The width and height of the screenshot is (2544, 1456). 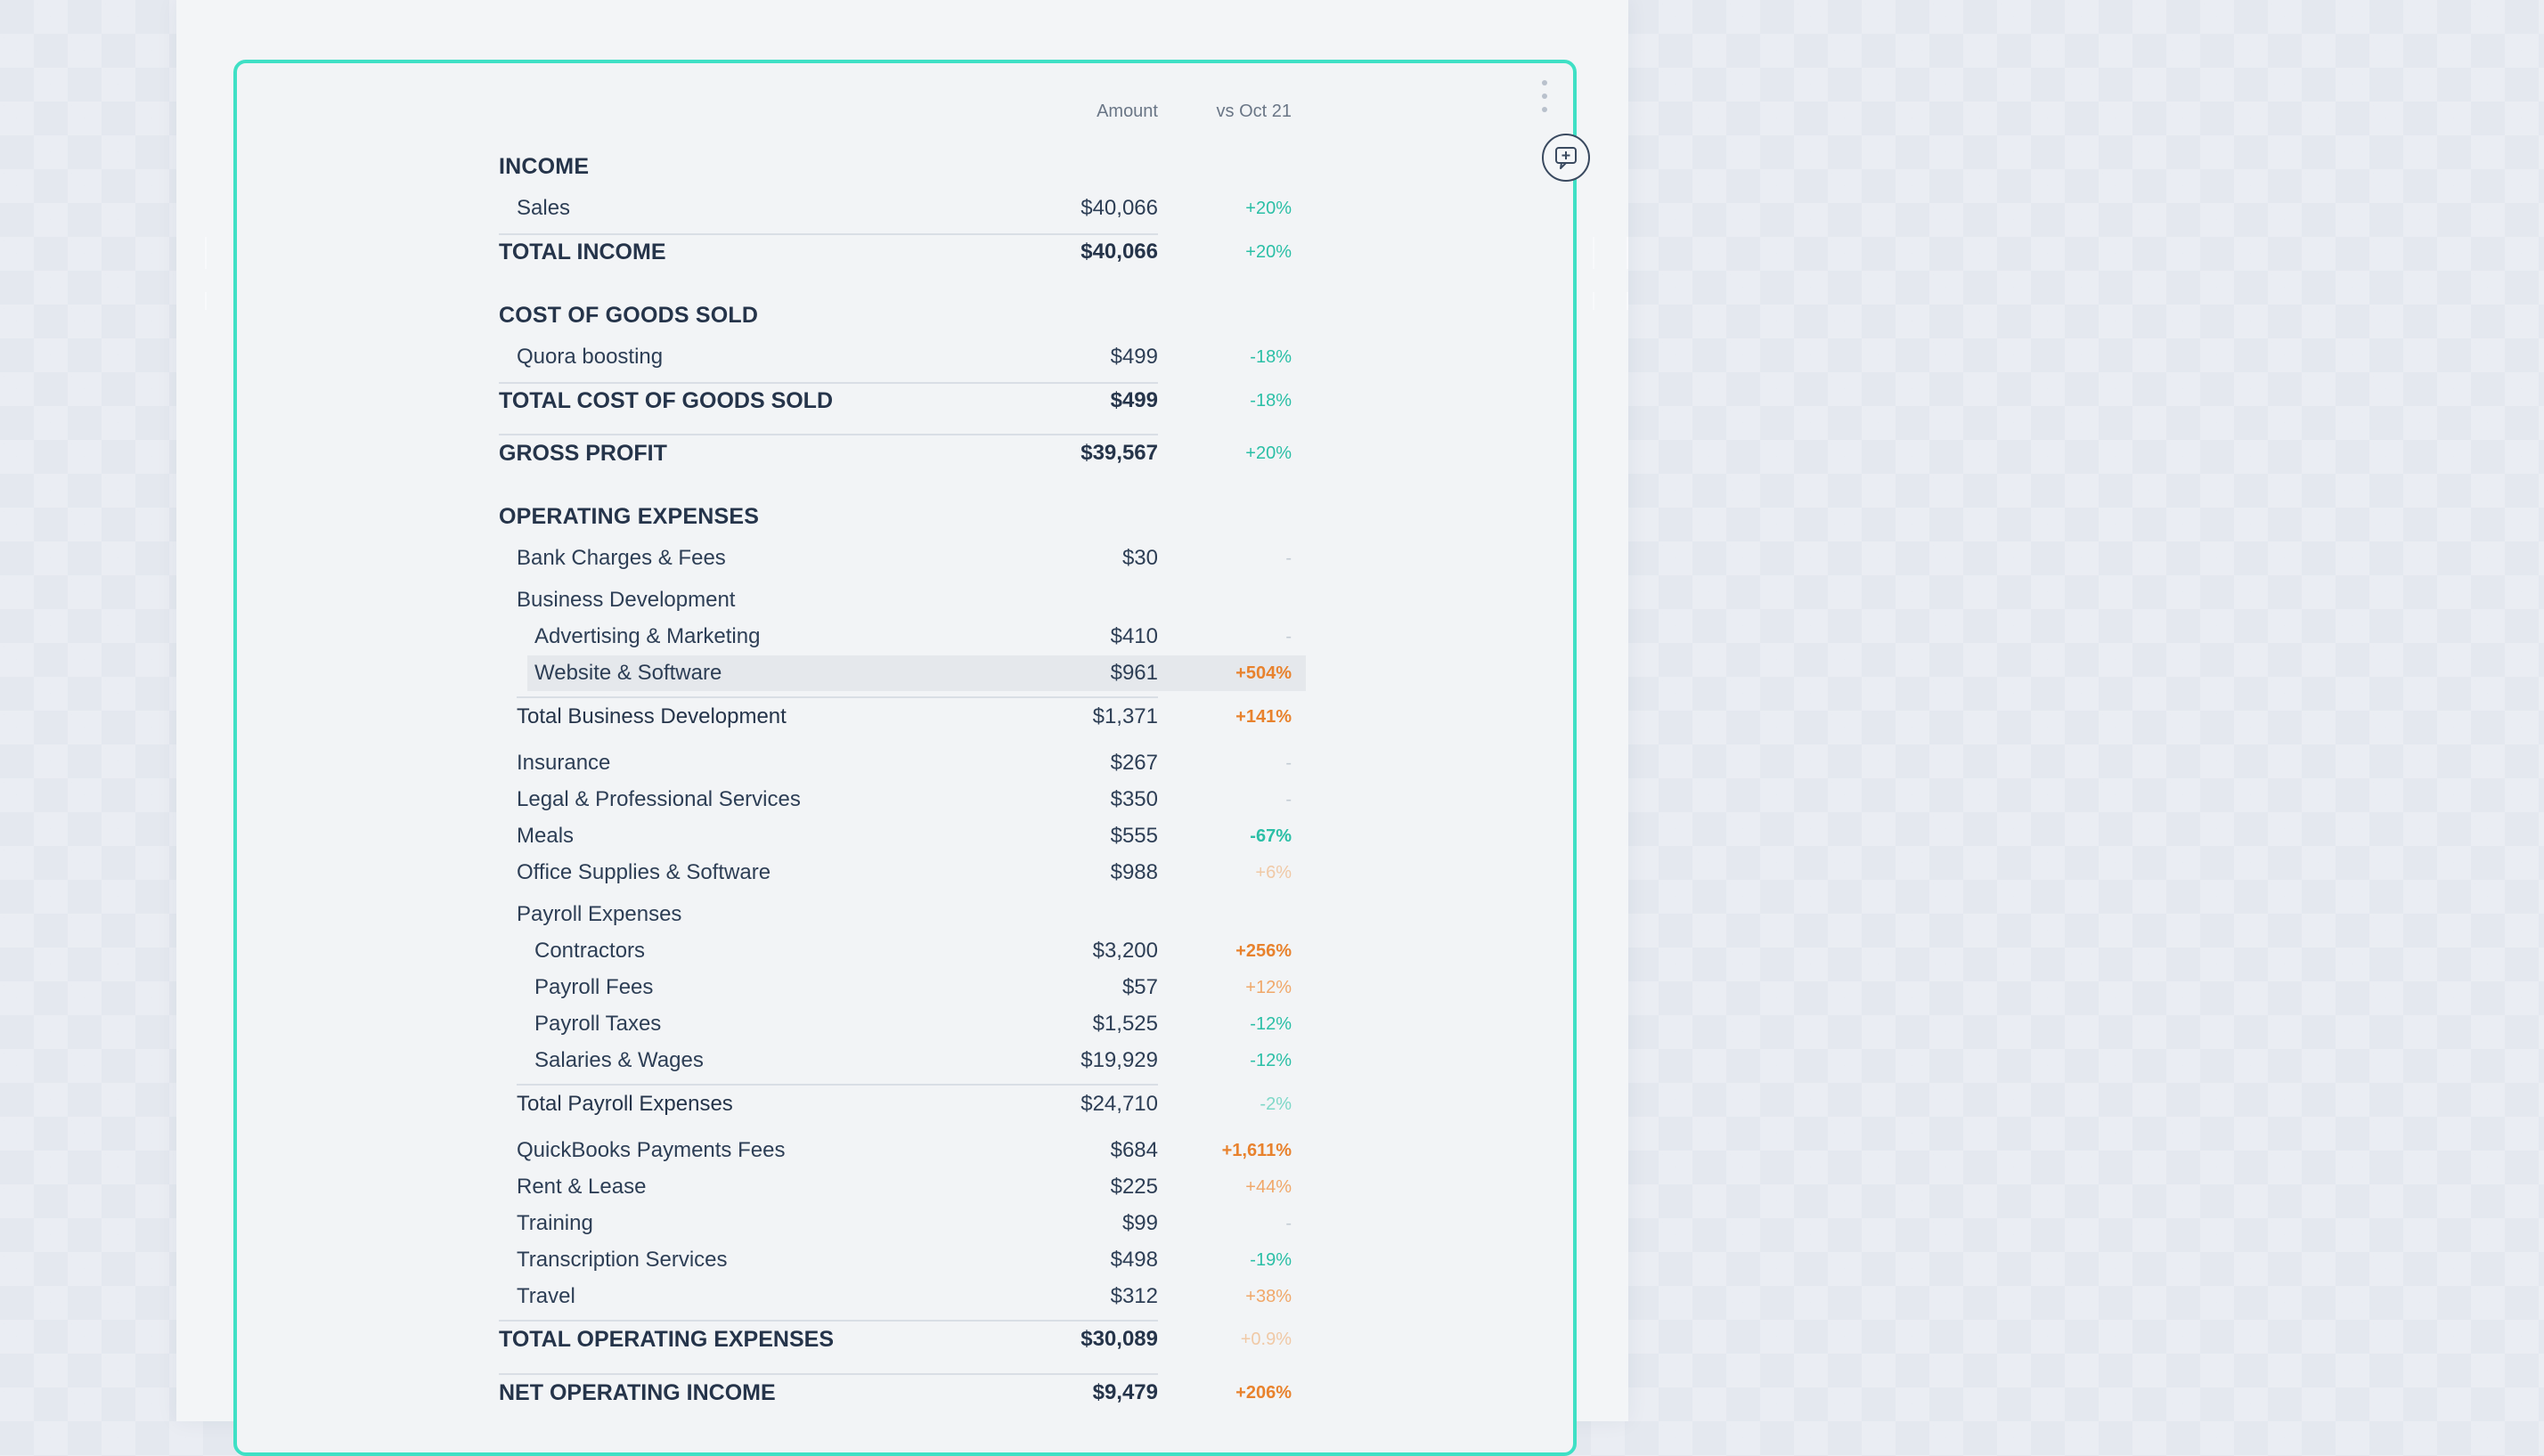 What do you see at coordinates (583, 453) in the screenshot?
I see `total-row-label: GROSS PROFIT` at bounding box center [583, 453].